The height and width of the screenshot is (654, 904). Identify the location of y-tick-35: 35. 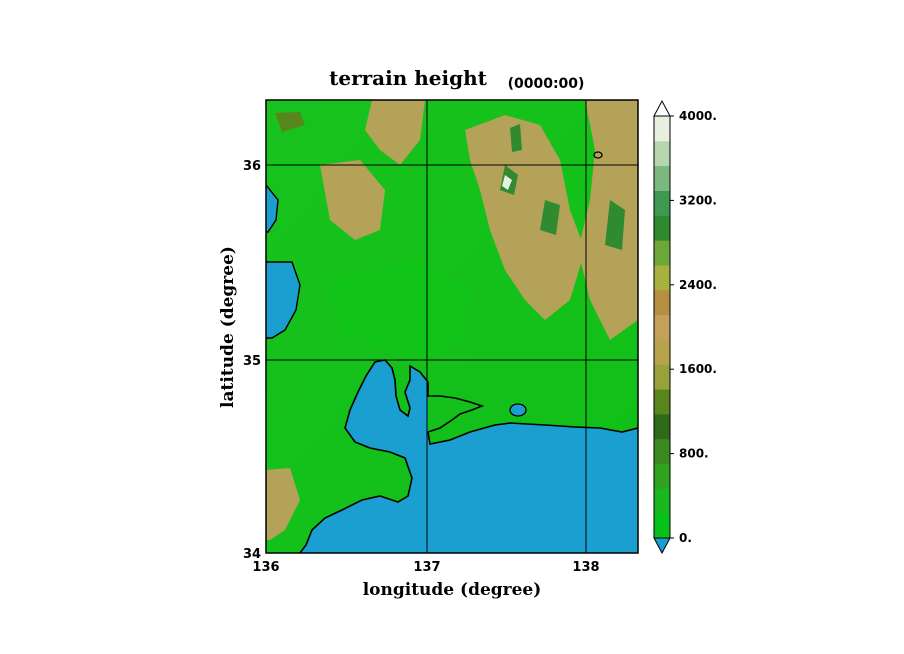
(252, 361).